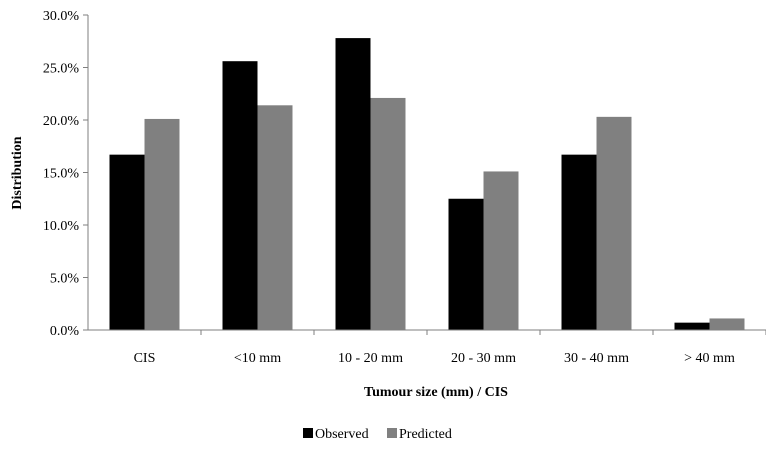 The width and height of the screenshot is (766, 453). What do you see at coordinates (308, 433) in the screenshot?
I see `legend-swatch-observed` at bounding box center [308, 433].